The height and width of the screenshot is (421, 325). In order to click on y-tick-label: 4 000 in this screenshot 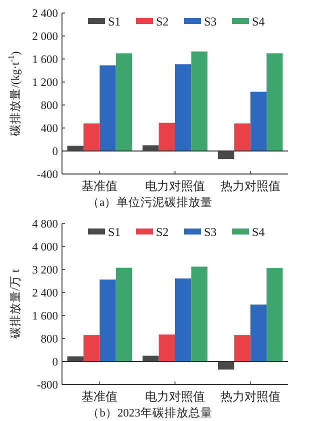, I will do `click(45, 248)`.